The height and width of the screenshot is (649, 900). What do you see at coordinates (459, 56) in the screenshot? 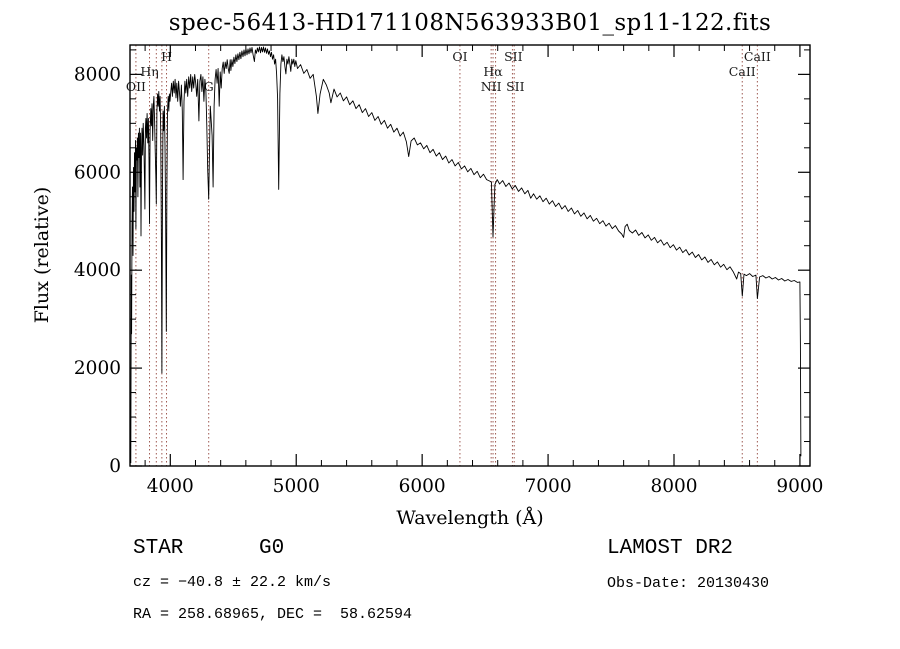
I see `svg-text: OI` at bounding box center [459, 56].